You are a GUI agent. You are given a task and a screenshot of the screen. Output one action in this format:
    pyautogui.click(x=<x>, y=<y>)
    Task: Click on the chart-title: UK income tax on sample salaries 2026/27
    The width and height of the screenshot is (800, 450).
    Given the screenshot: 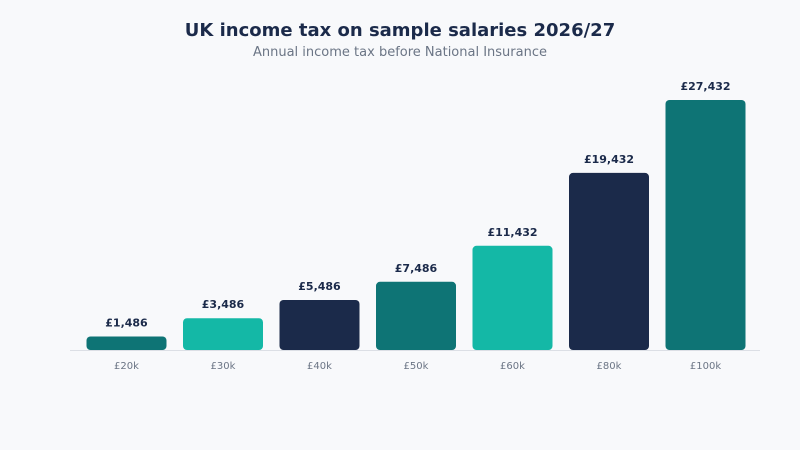 What is the action you would take?
    pyautogui.click(x=400, y=30)
    